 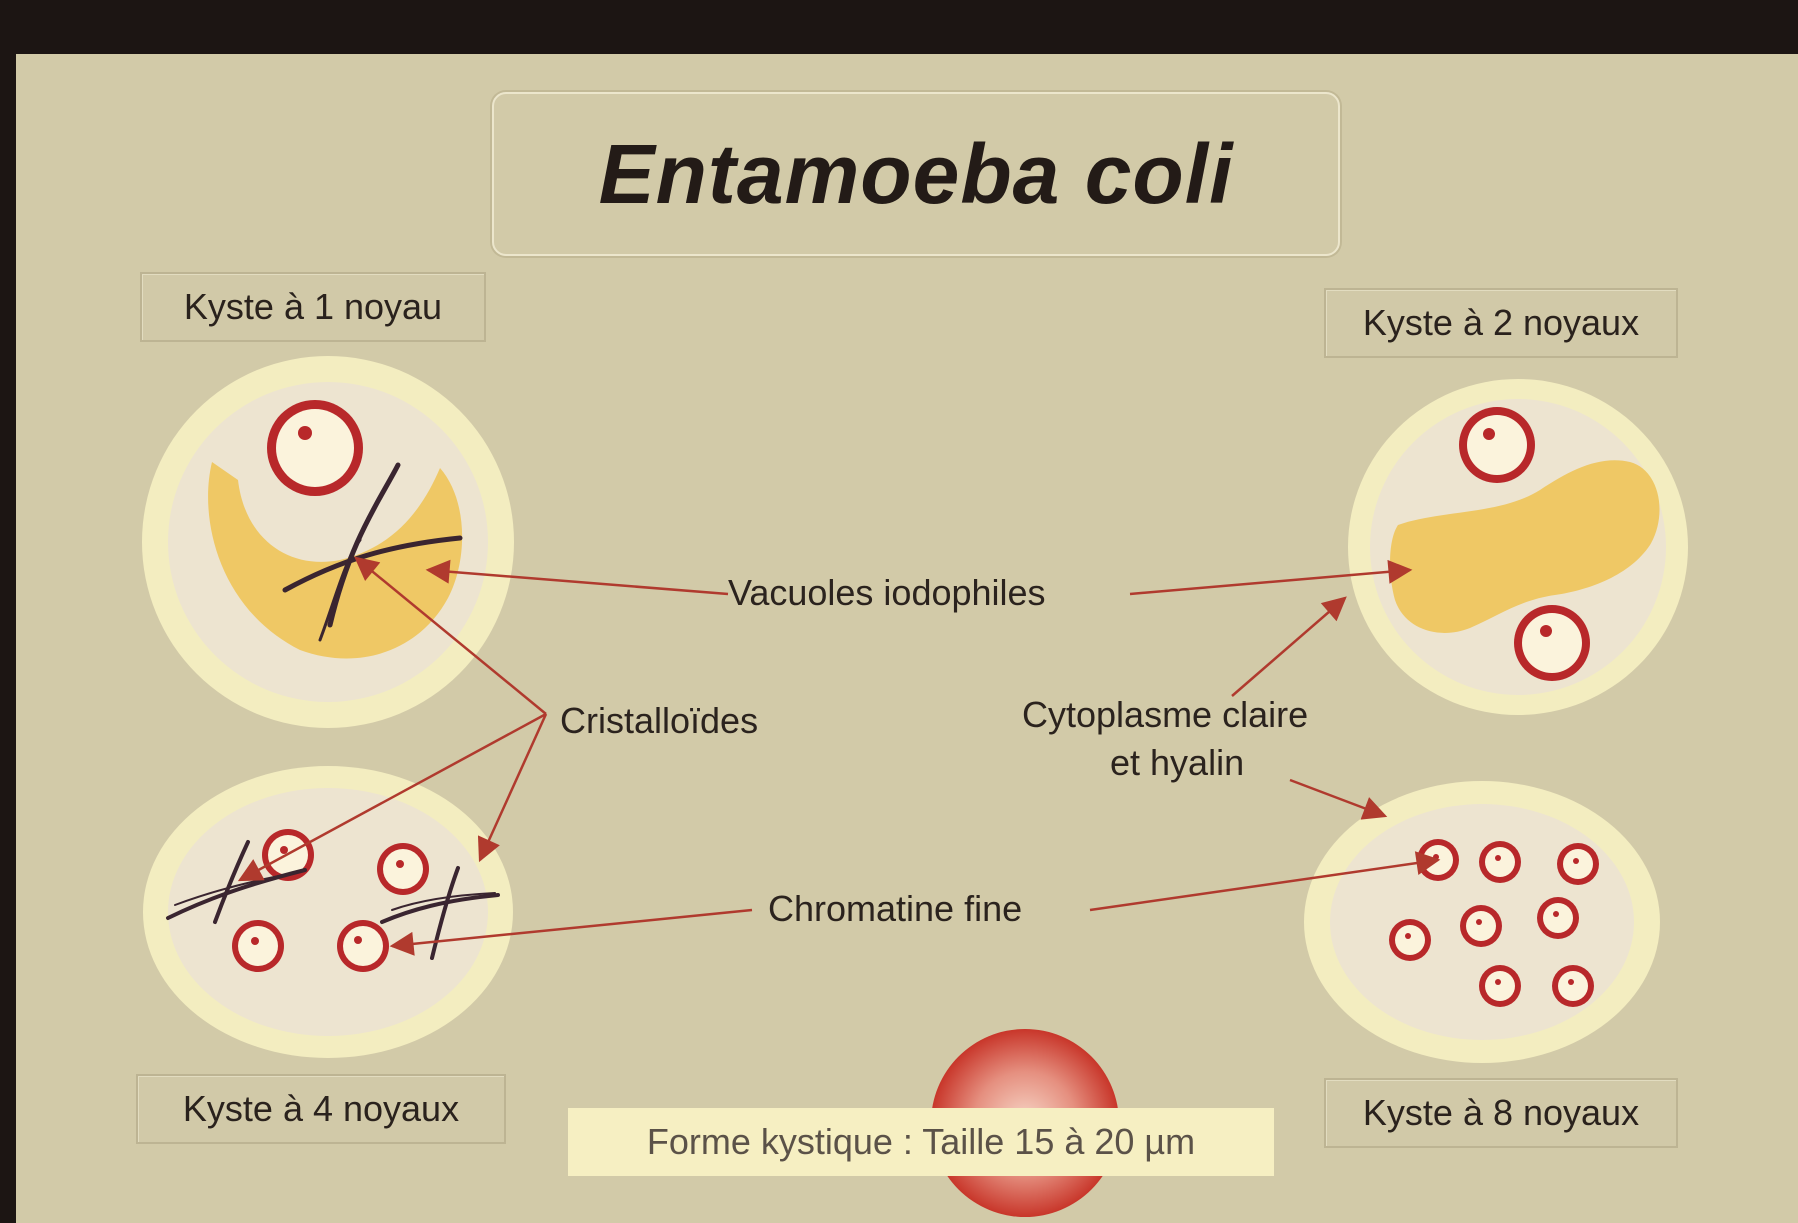 What do you see at coordinates (1501, 323) in the screenshot?
I see `label-cyst-2: Kyste à 2 noyaux` at bounding box center [1501, 323].